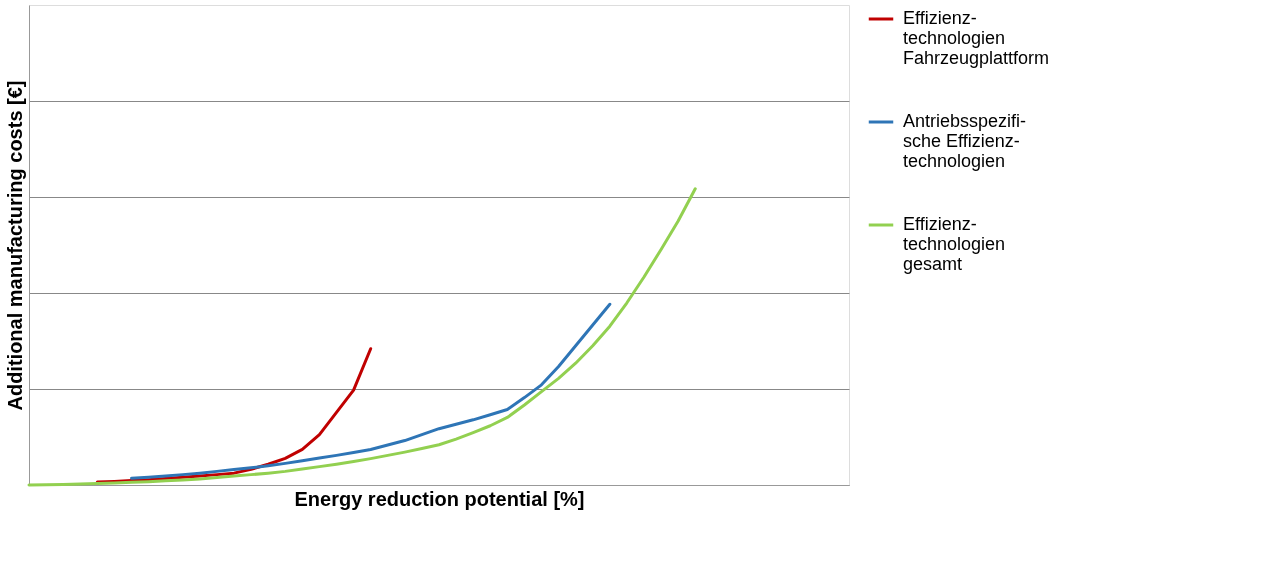  Describe the element at coordinates (965, 141) in the screenshot. I see `legend-label: Antriebsspezifi- sche Effizienz- technologien` at that location.